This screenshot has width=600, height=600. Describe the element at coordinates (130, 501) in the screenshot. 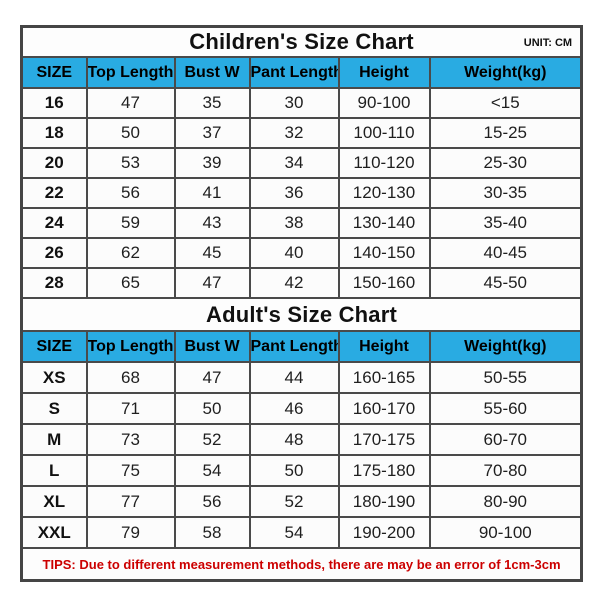

I see `value-cell: 77` at that location.